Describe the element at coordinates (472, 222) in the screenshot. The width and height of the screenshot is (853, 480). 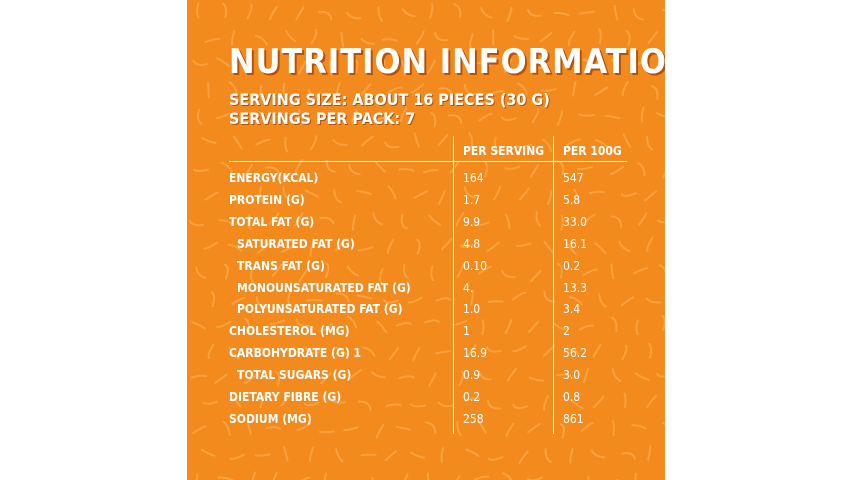
I see `row-value-per-serving: 9.9` at that location.